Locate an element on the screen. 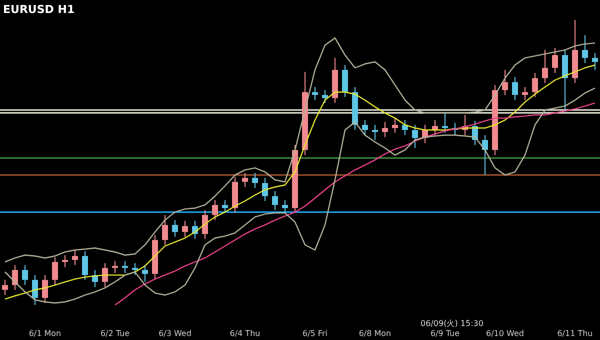 This screenshot has height=340, width=600. x-tick: 6/5 Fri is located at coordinates (315, 333).